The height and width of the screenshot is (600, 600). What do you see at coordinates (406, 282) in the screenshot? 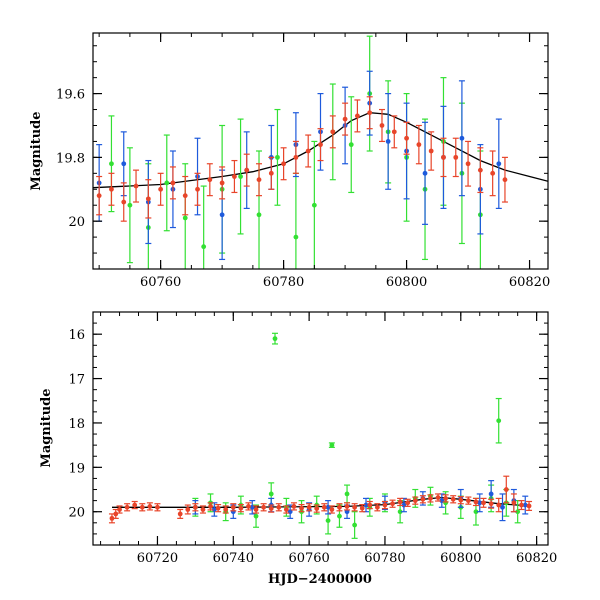
I see `x-tick-label: 60800` at bounding box center [406, 282].